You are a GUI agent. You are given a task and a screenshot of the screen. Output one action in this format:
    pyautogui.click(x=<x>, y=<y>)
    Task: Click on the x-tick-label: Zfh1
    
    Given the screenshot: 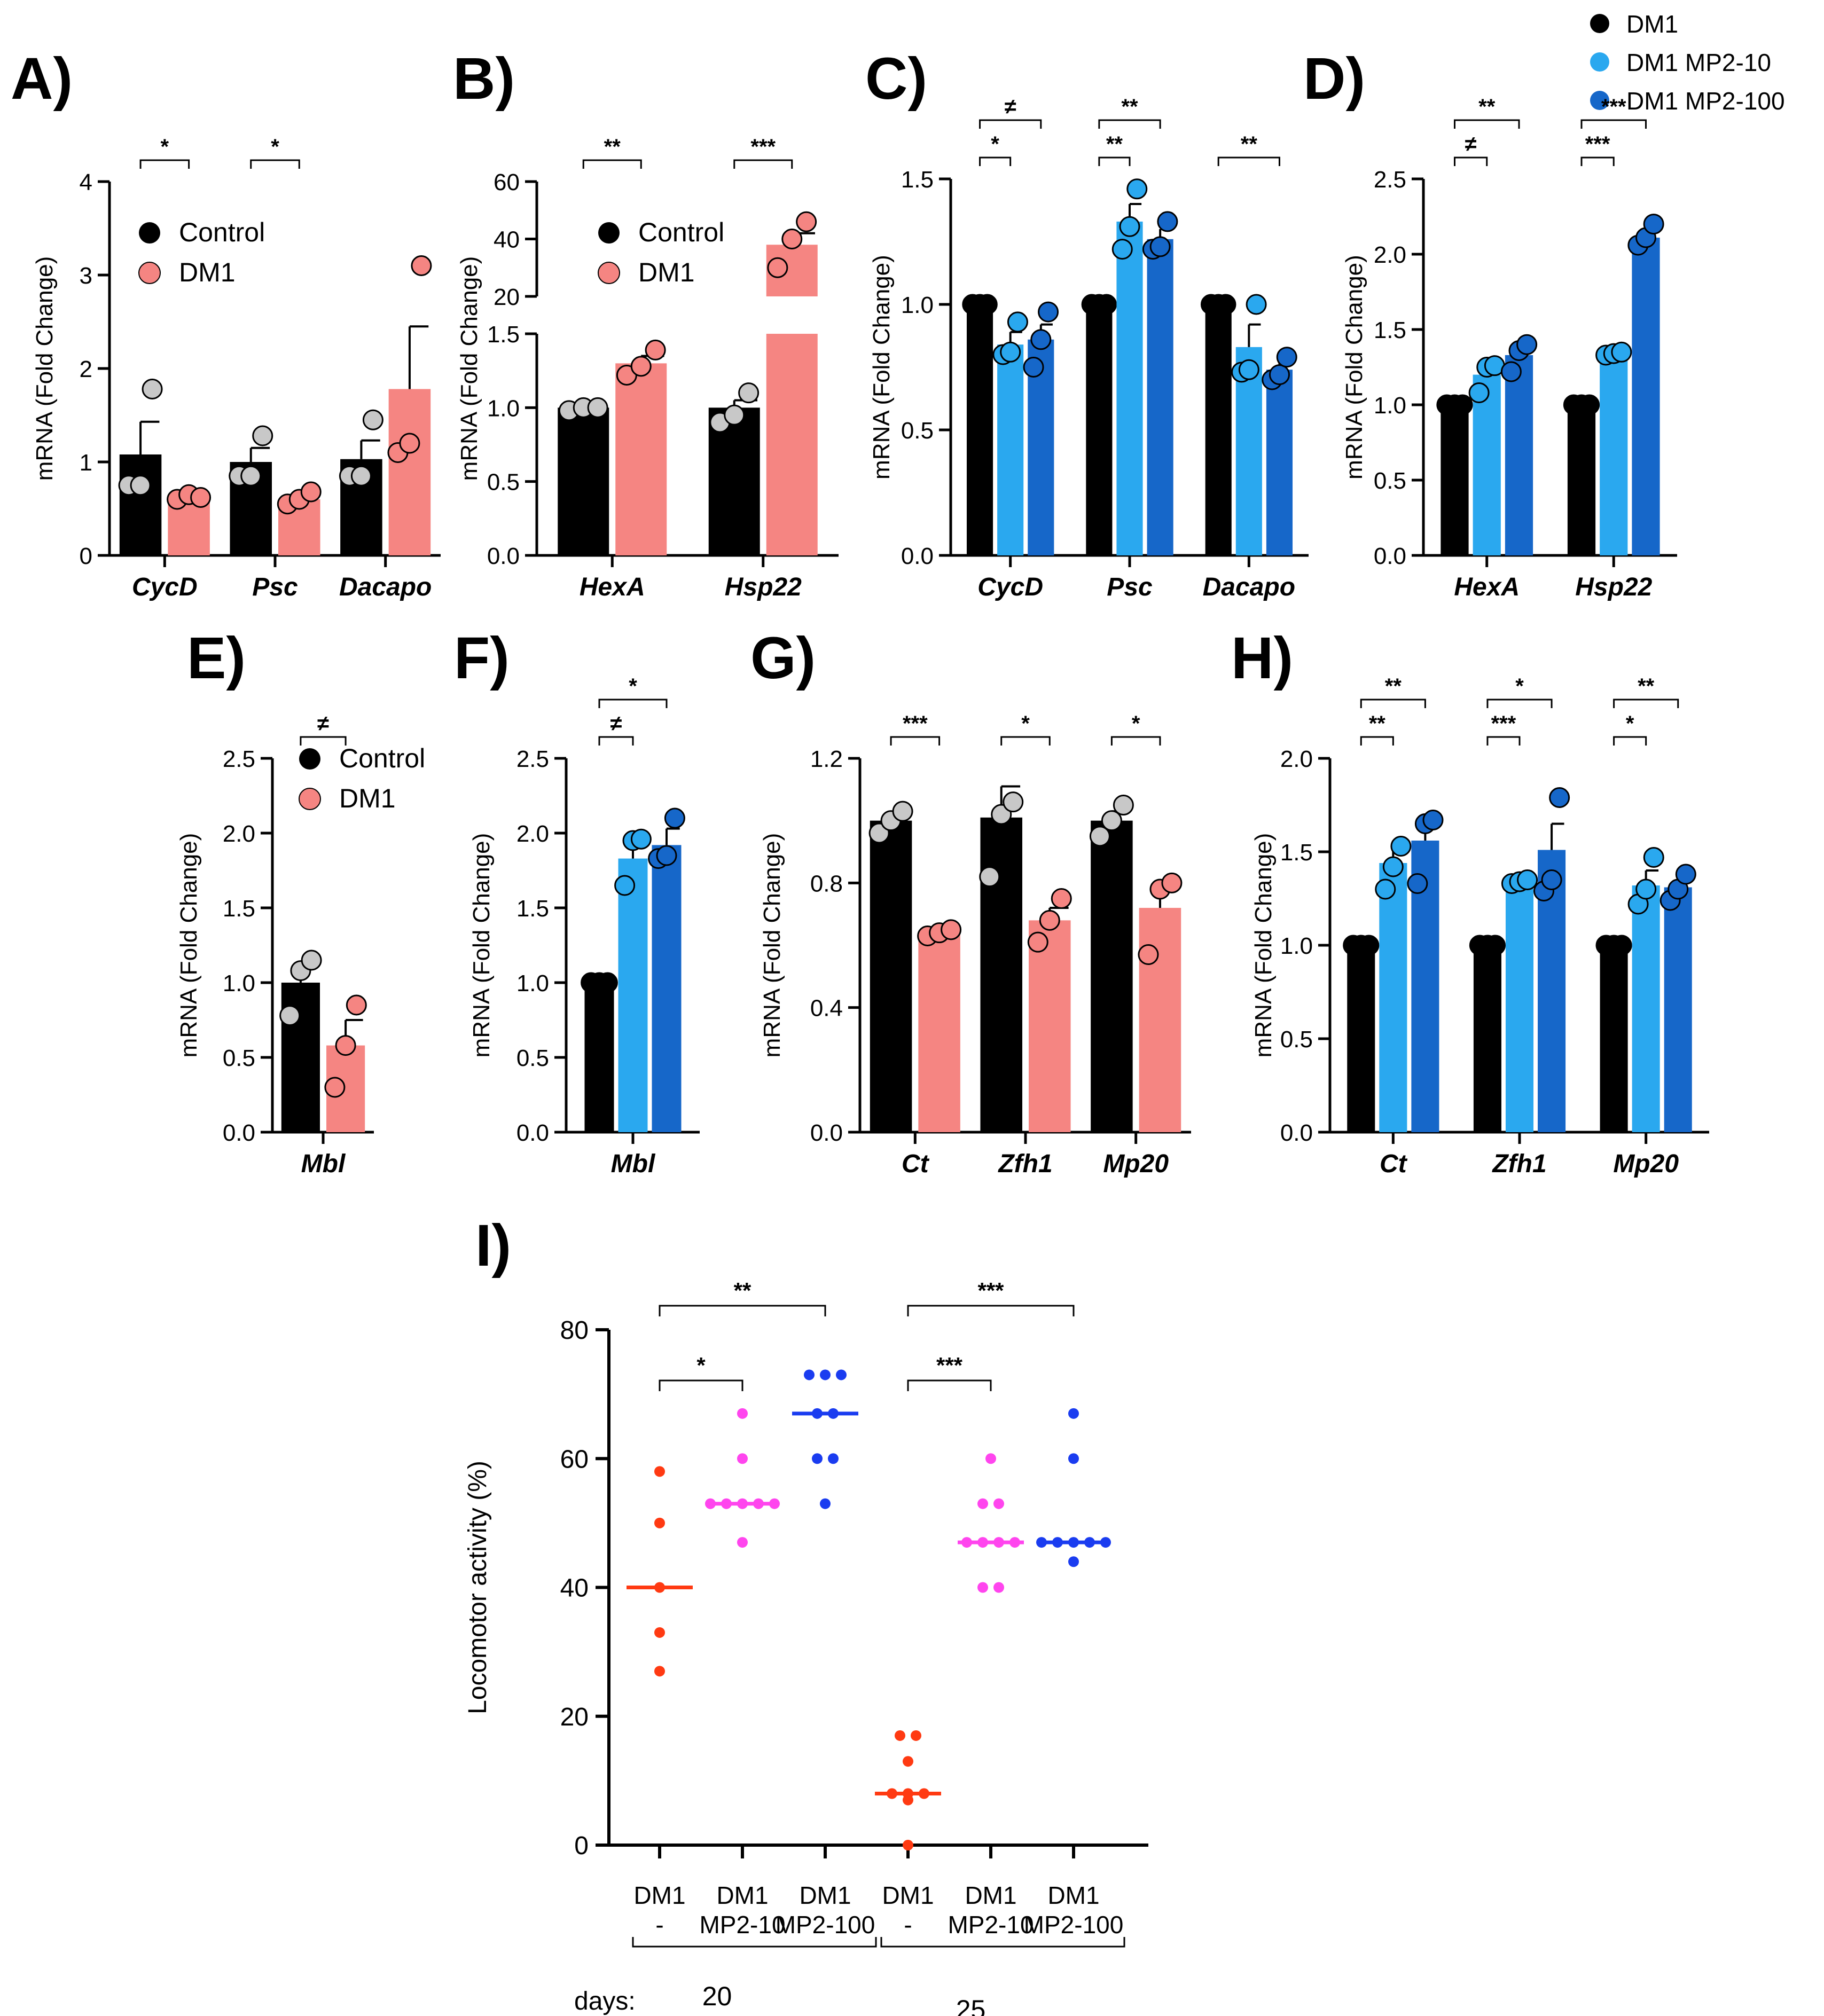 What is the action you would take?
    pyautogui.click(x=1518, y=1164)
    